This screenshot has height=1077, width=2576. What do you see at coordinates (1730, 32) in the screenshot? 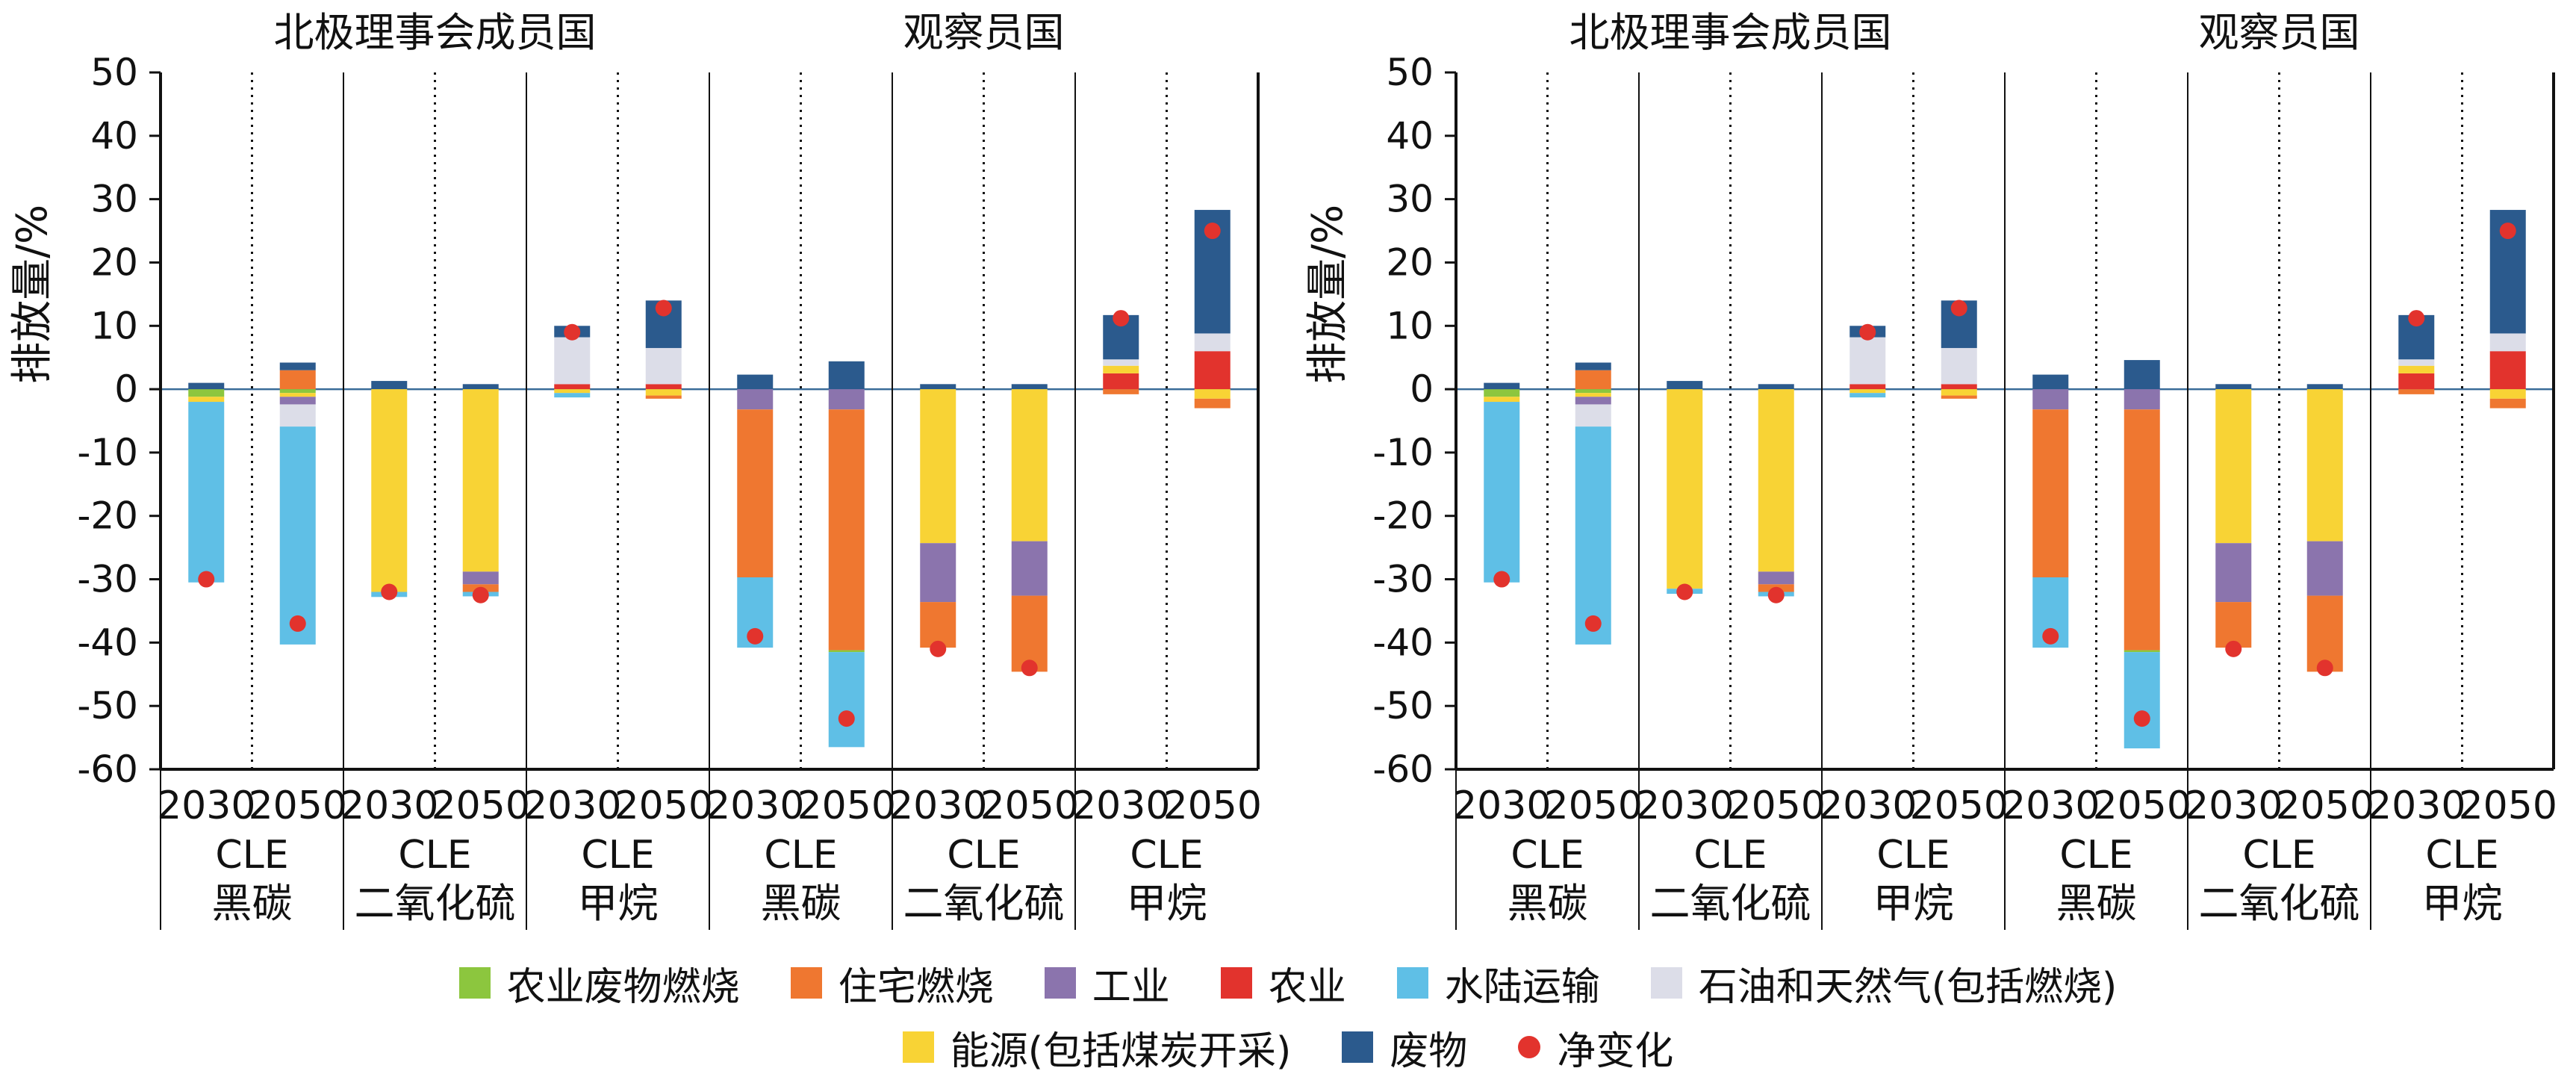
I see `group-title: 北极理事会成员国` at bounding box center [1730, 32].